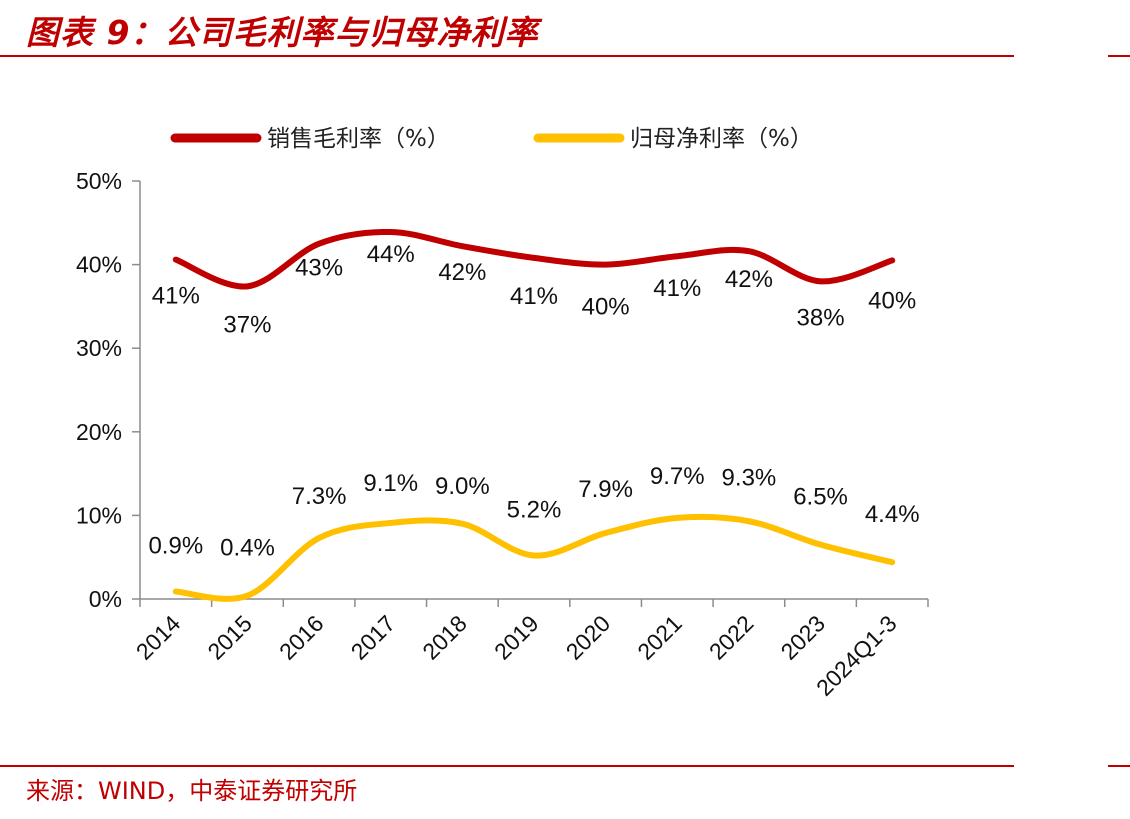 Image resolution: width=1130 pixels, height=819 pixels. I want to click on gross-margin-label-2018: 42%, so click(462, 272).